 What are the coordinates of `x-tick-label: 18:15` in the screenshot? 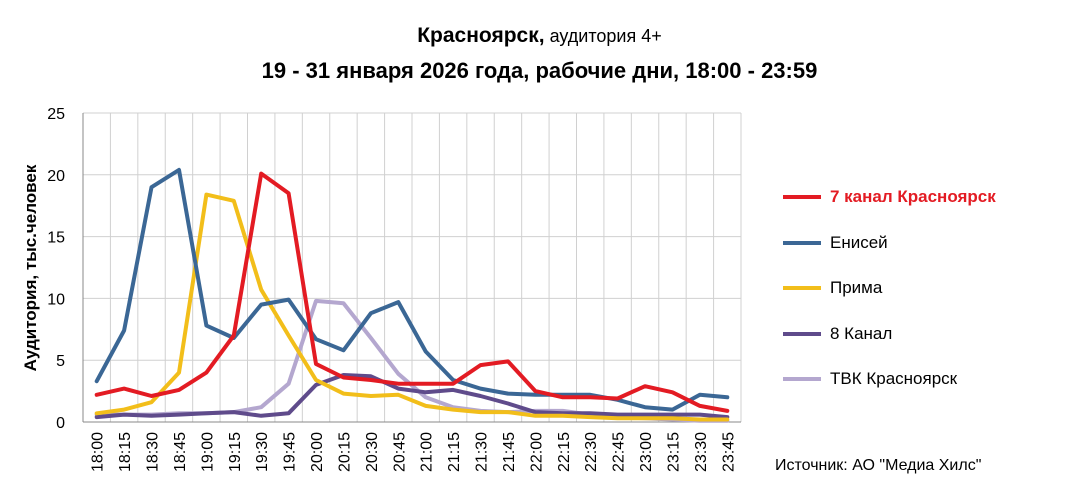 It's located at (125, 452).